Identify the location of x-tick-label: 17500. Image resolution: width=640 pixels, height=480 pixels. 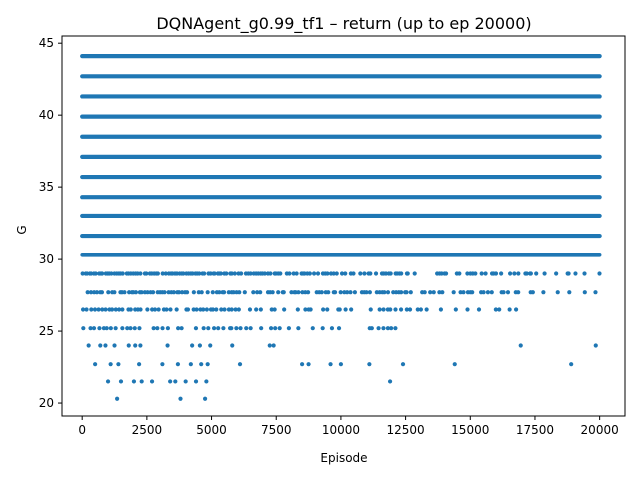
(535, 430).